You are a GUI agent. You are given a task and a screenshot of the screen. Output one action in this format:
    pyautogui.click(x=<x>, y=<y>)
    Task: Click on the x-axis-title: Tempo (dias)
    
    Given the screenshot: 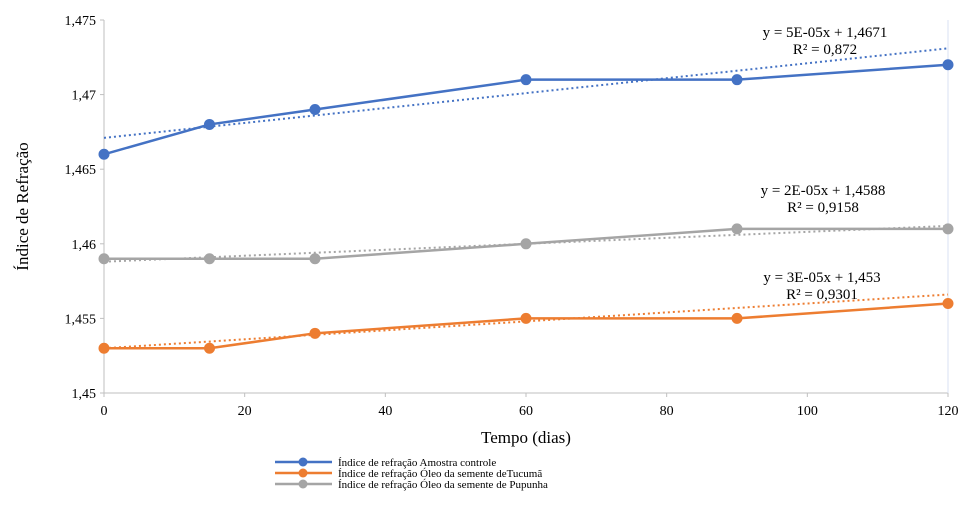 What is the action you would take?
    pyautogui.click(x=526, y=437)
    